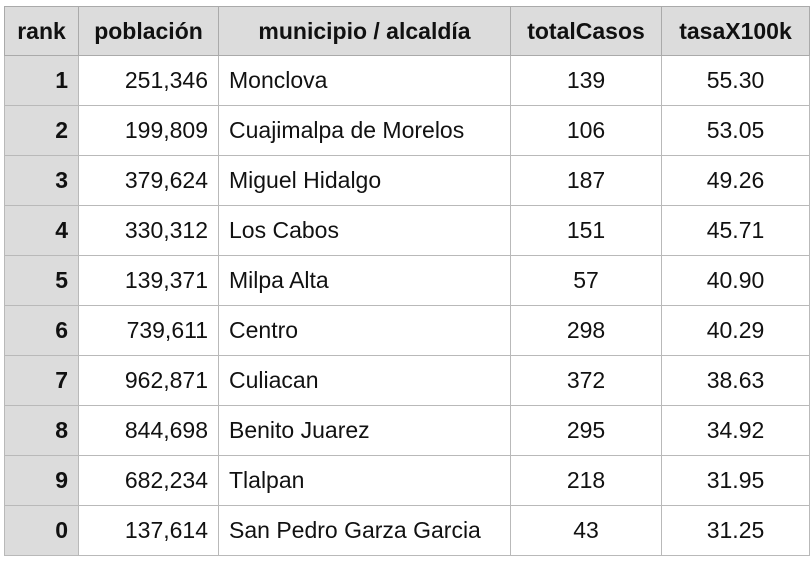  Describe the element at coordinates (148, 430) in the screenshot. I see `poblacion-cell: 844,698` at that location.